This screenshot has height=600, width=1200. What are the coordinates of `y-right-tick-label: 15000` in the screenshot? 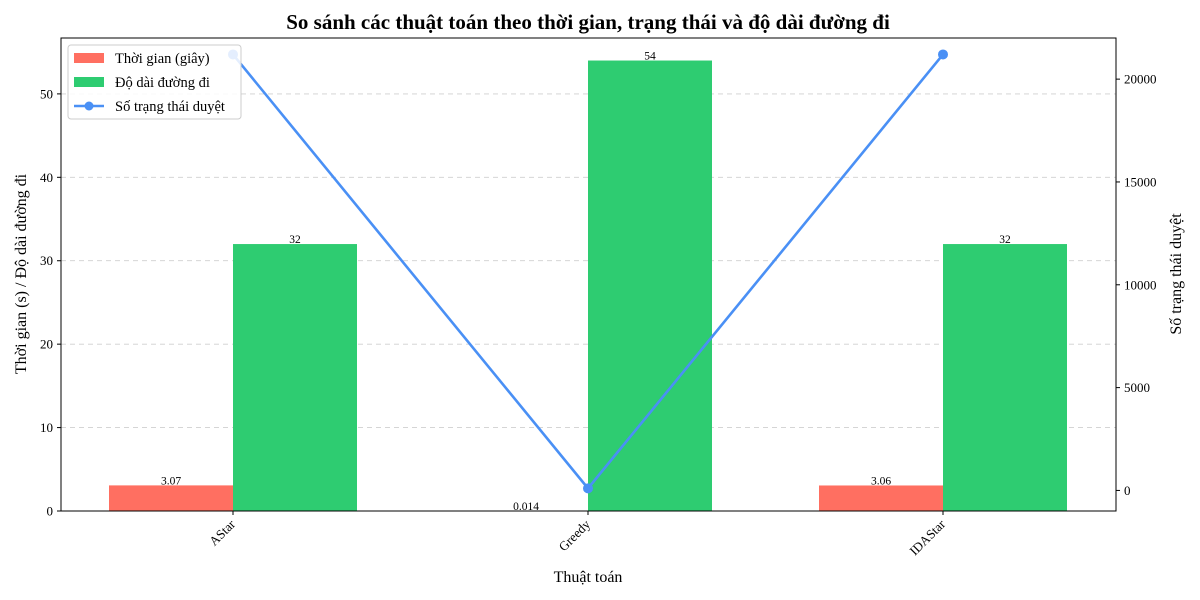 It's located at (1140, 181).